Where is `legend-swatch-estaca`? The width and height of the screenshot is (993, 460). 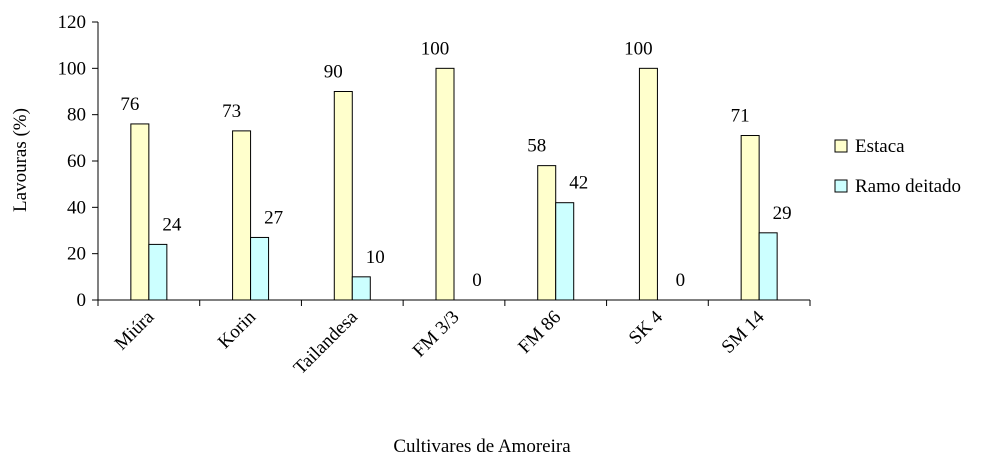 legend-swatch-estaca is located at coordinates (841, 146).